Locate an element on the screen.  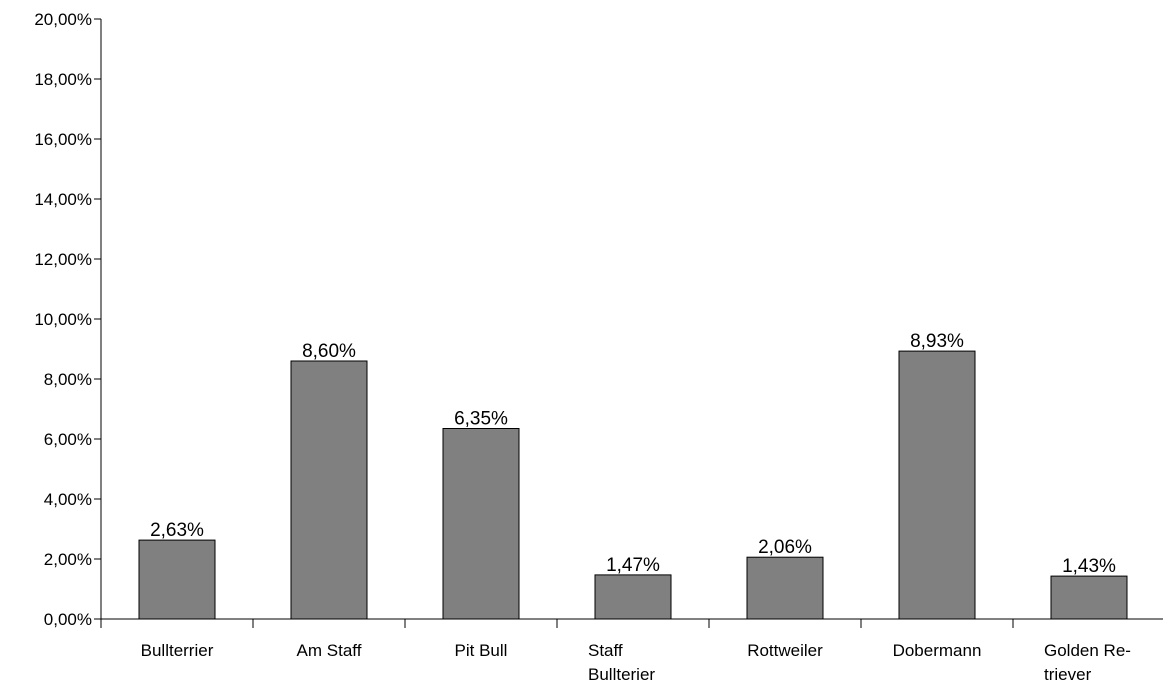
x-category-label: Am Staff is located at coordinates (329, 650).